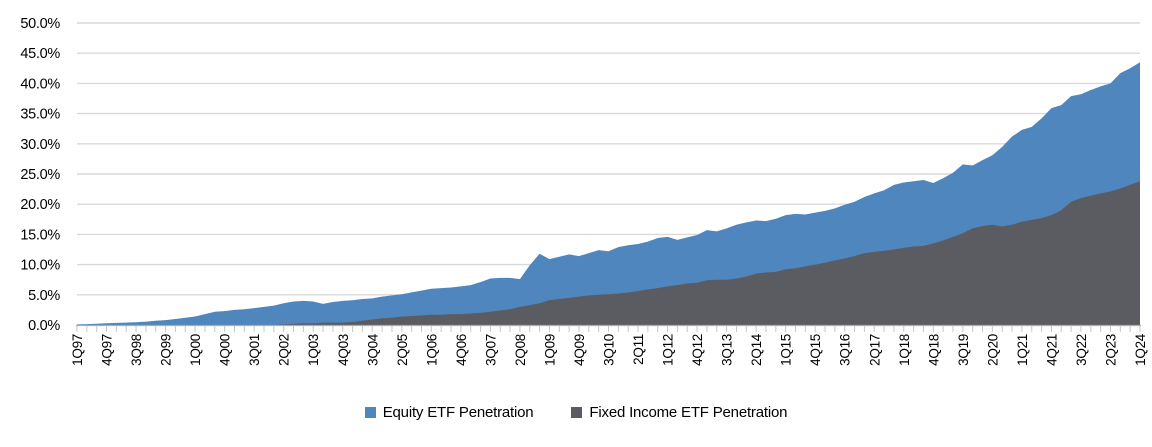 This screenshot has width=1152, height=447. I want to click on x-axis-tick-label: 2Q23, so click(1110, 350).